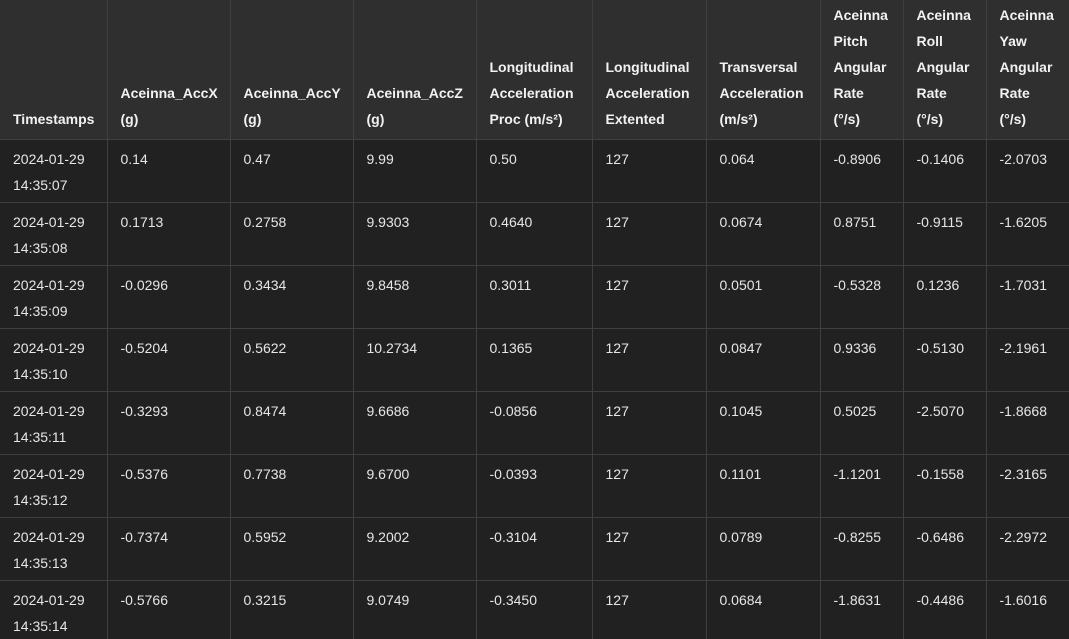 The width and height of the screenshot is (1069, 639). Describe the element at coordinates (292, 234) in the screenshot. I see `table-cell: 0.2758` at that location.